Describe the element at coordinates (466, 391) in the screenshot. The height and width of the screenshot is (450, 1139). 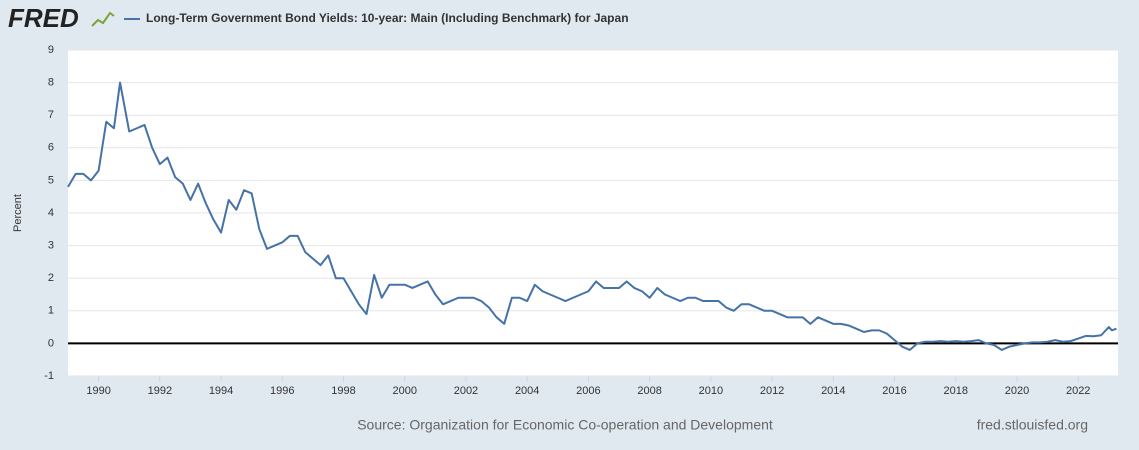
I see `x-tick-label: 2002` at that location.